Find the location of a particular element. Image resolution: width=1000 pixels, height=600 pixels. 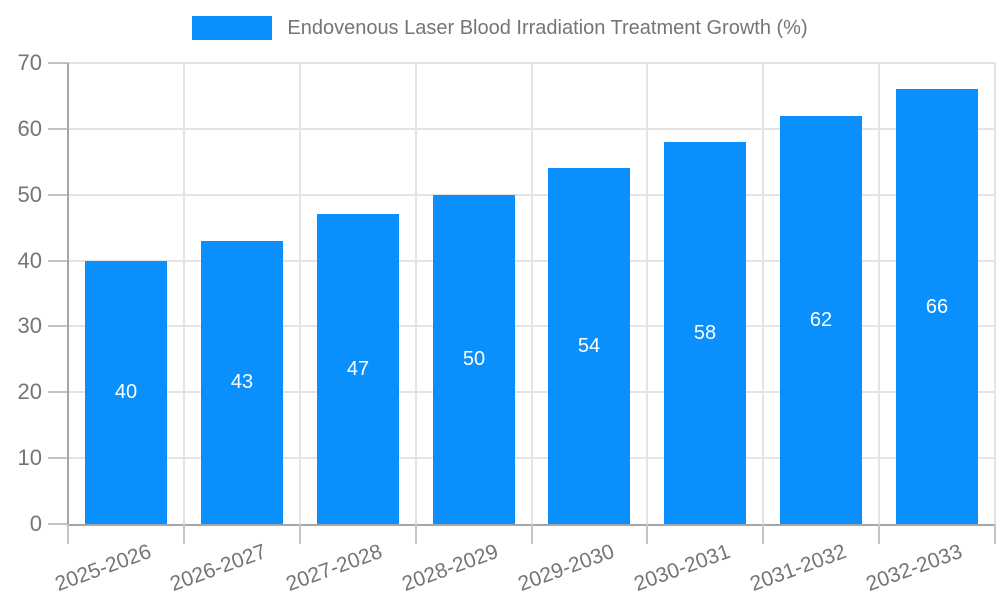

bar-value-label: 47 is located at coordinates (358, 369).